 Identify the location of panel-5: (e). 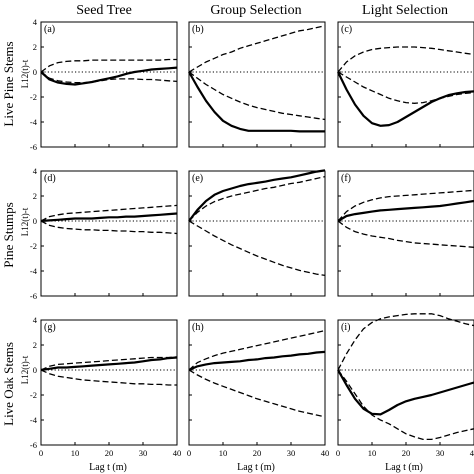
(257, 233).